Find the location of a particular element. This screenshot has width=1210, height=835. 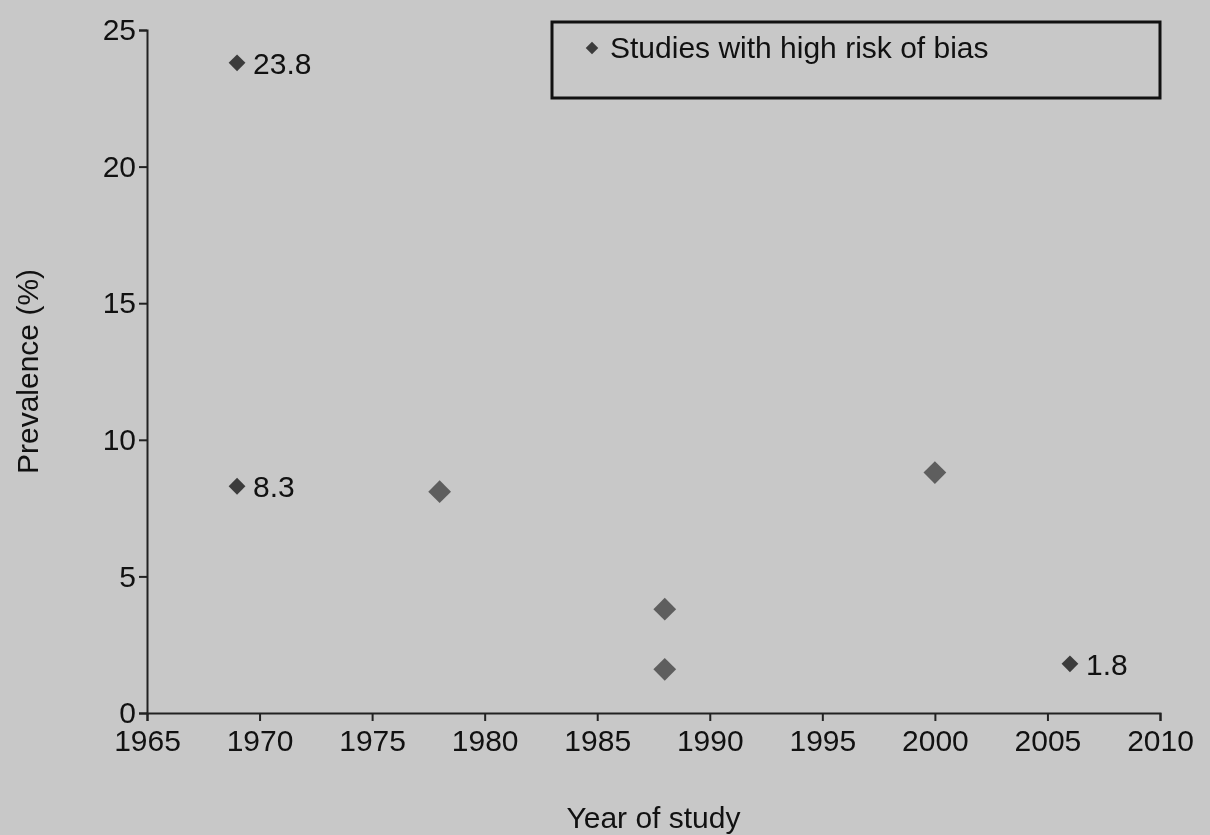

y-axis-title: Prevalence (%) is located at coordinates (27, 371).